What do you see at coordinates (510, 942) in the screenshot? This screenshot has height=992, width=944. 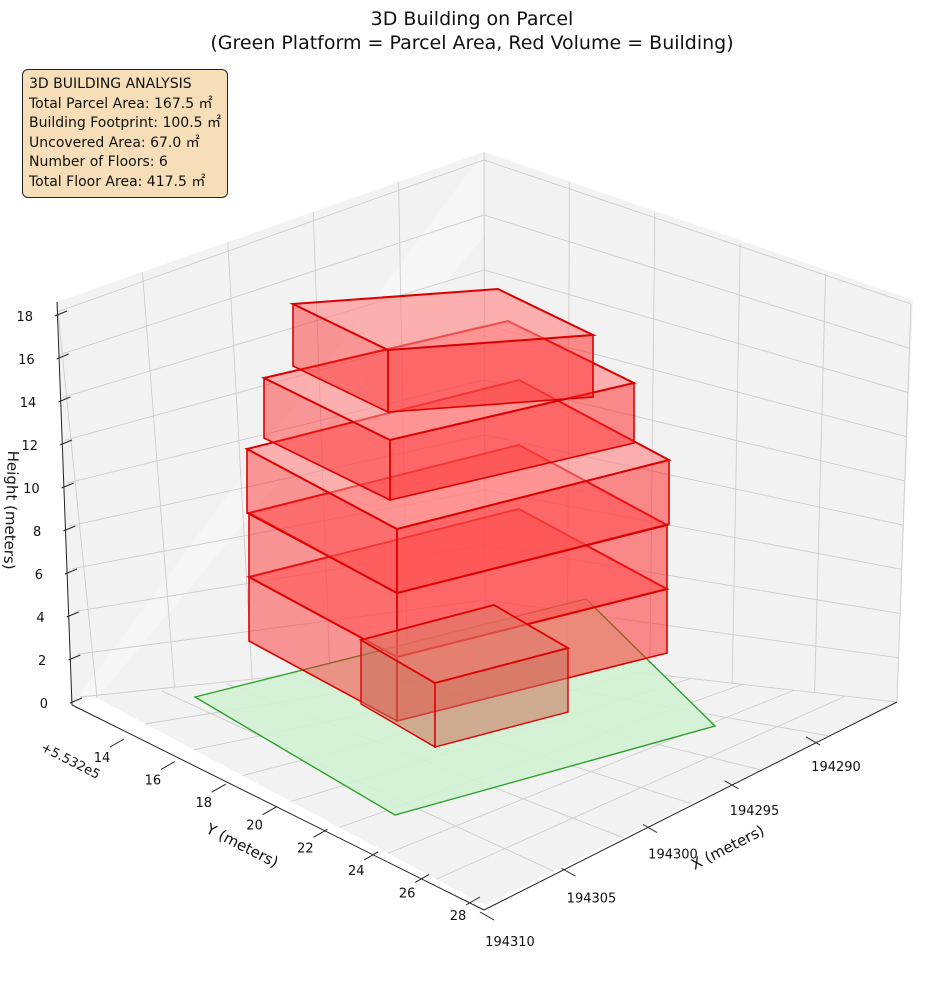 I see `x-tick-label: 194310` at bounding box center [510, 942].